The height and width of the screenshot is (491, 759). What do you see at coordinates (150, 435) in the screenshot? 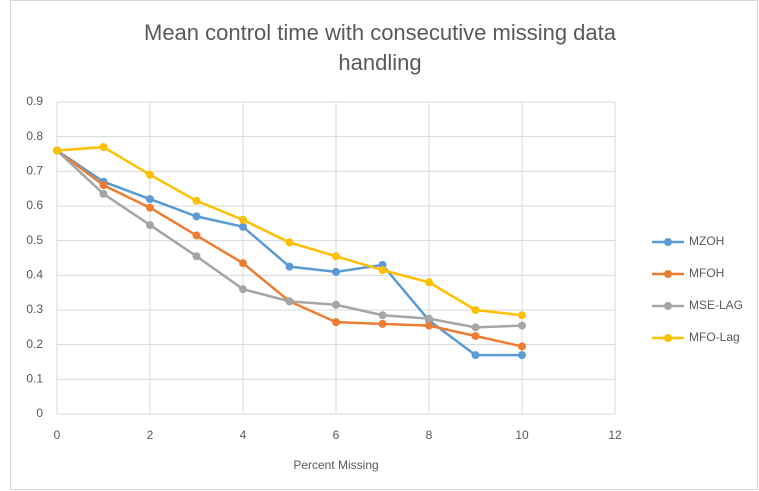
I see `x-tick-label: 2` at bounding box center [150, 435].